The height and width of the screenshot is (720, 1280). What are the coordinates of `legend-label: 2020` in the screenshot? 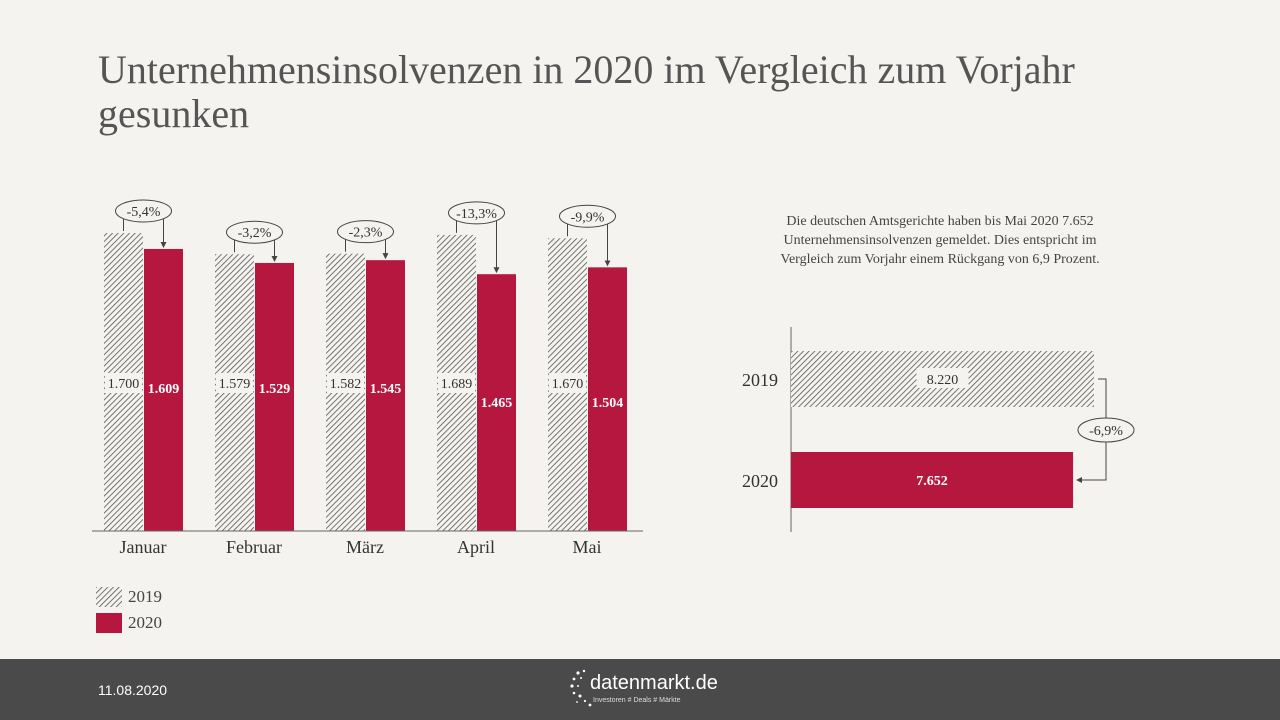 It's located at (145, 622).